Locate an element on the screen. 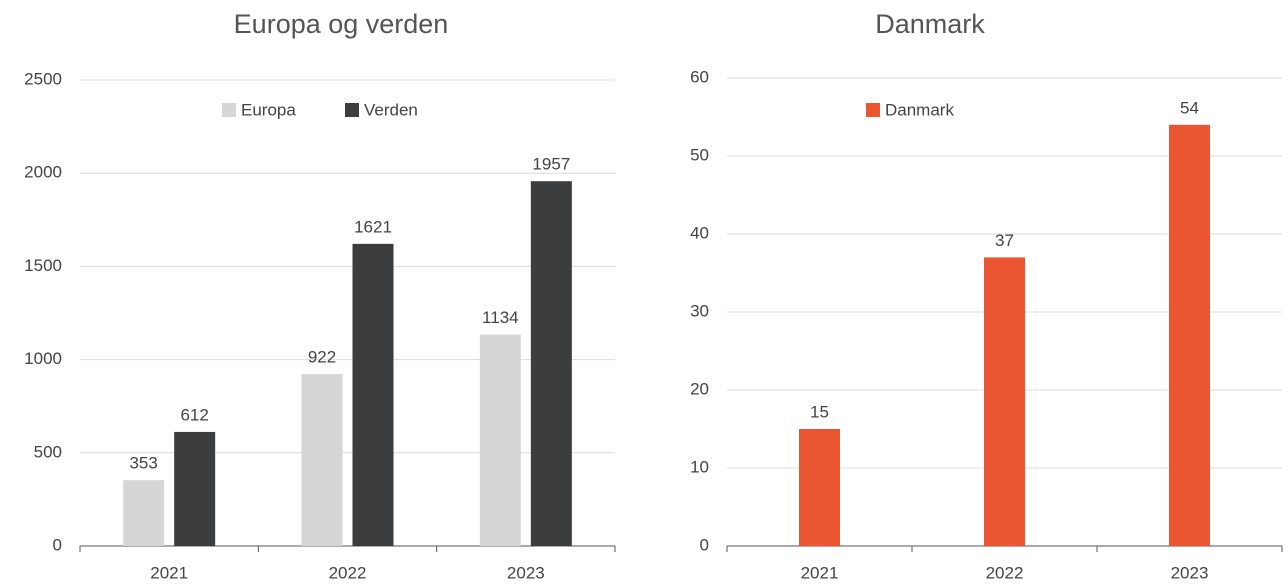 Image resolution: width=1287 pixels, height=587 pixels. legend-label: Danmark is located at coordinates (919, 109).